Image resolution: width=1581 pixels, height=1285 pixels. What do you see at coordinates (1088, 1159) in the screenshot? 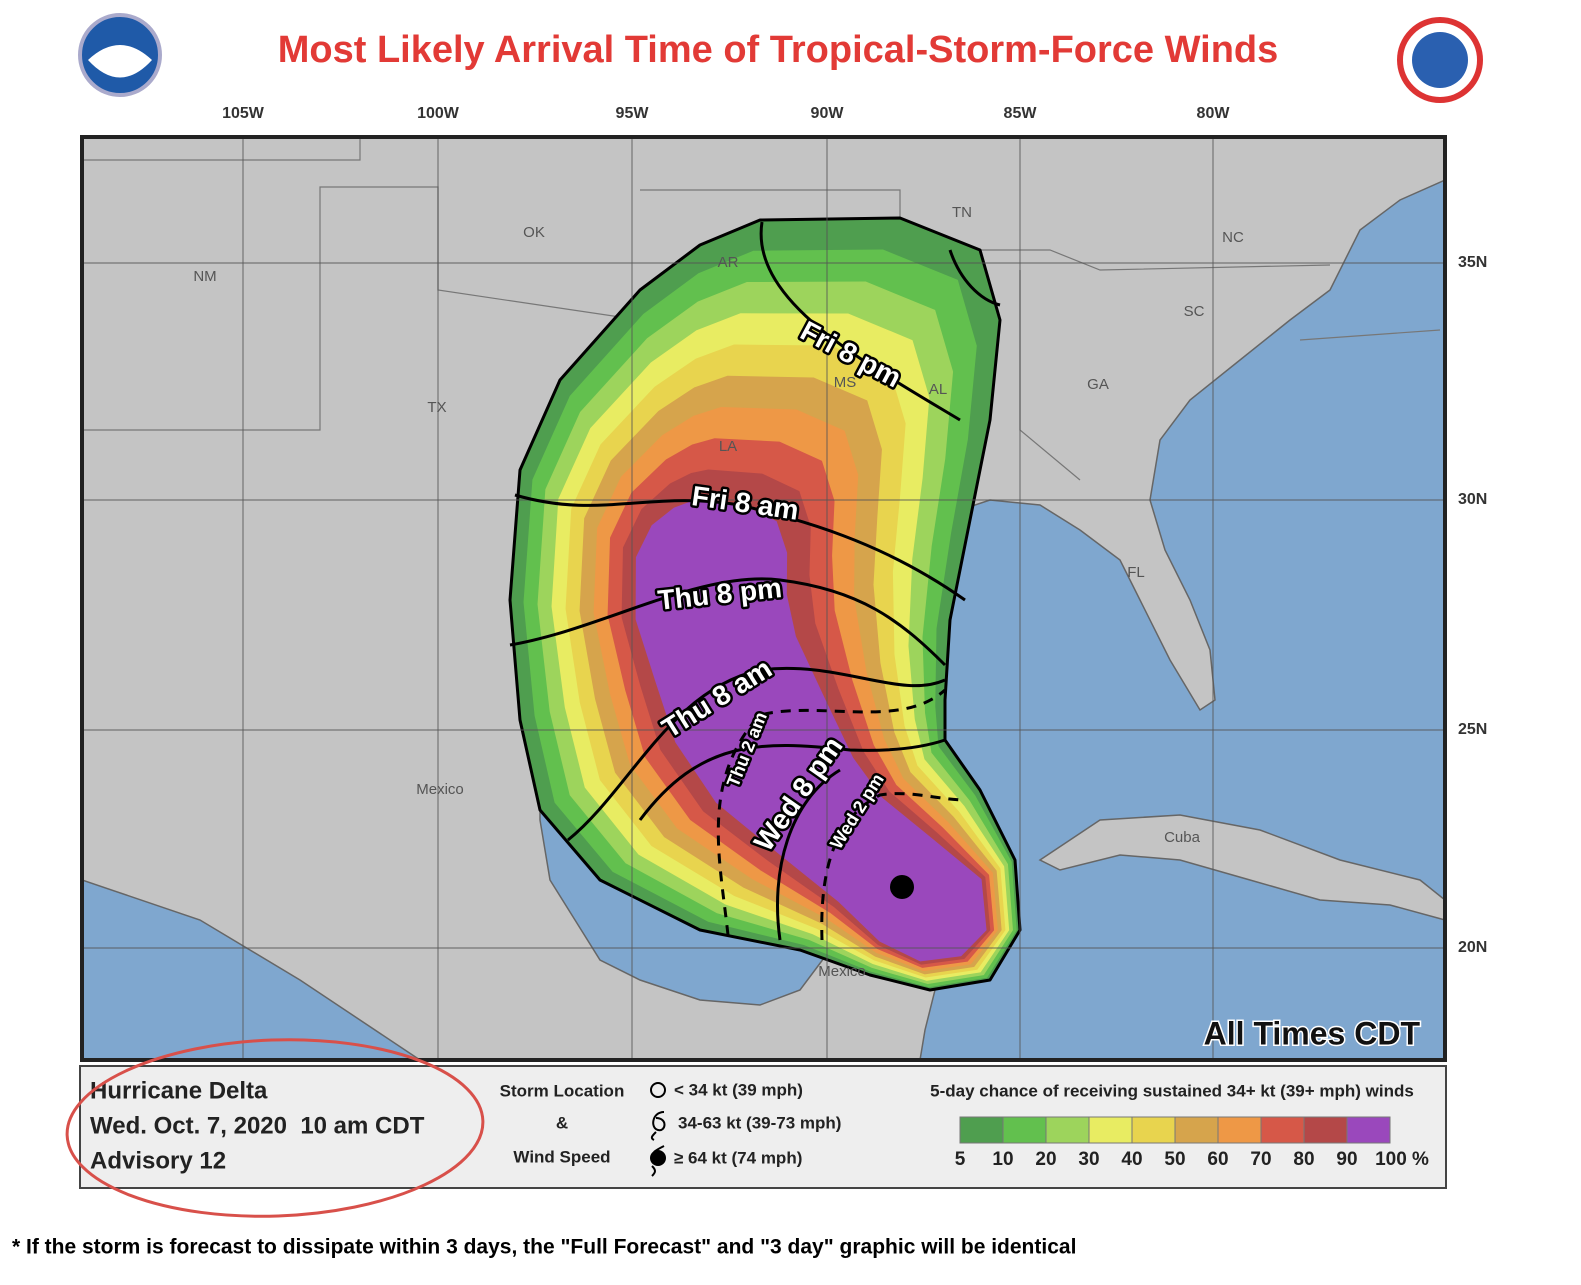
I see `scale-label: 30` at bounding box center [1088, 1159].